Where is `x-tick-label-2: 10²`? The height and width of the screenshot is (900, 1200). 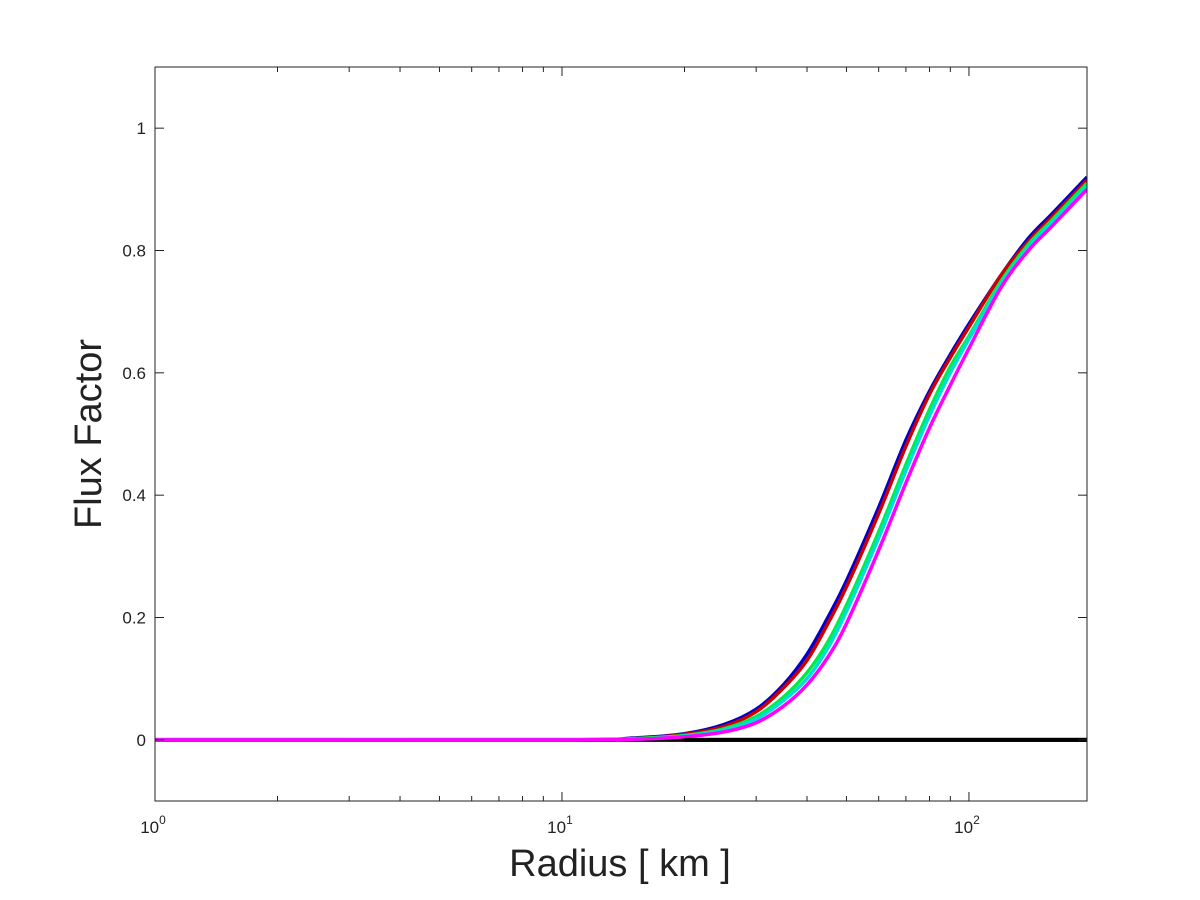
x-tick-label-2: 10² is located at coordinates (967, 825).